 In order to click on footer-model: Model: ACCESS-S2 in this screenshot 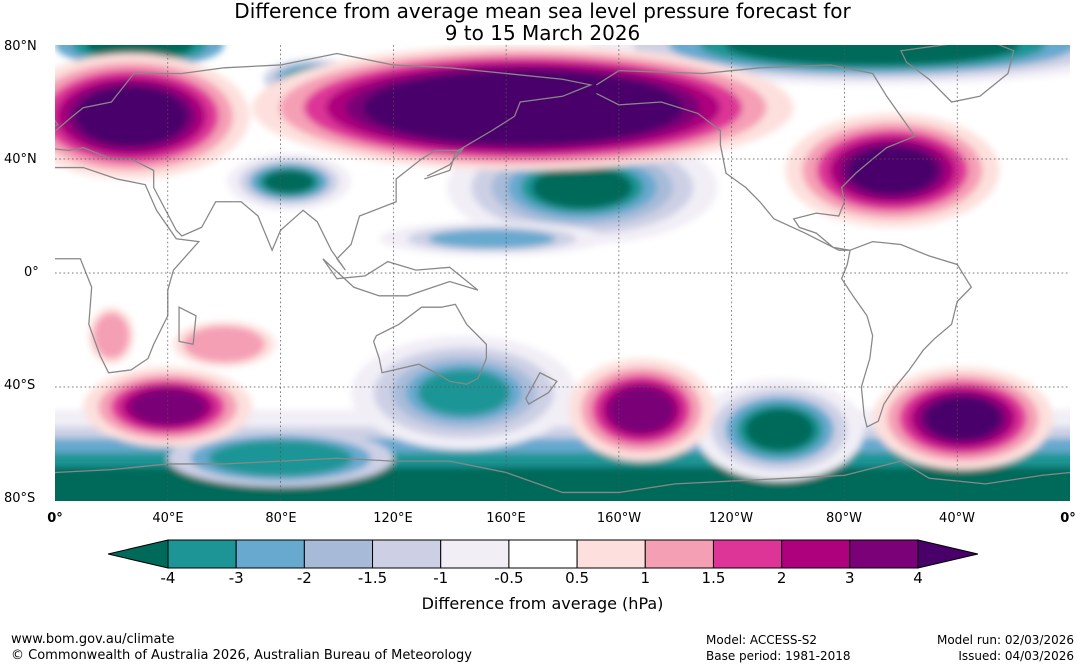, I will do `click(762, 640)`.